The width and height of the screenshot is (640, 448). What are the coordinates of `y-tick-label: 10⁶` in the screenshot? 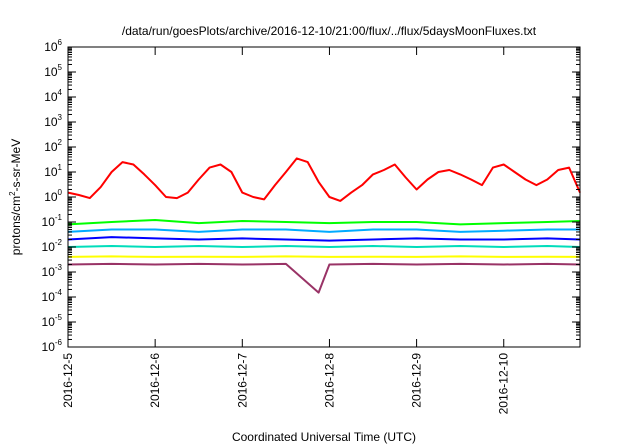 It's located at (53, 46).